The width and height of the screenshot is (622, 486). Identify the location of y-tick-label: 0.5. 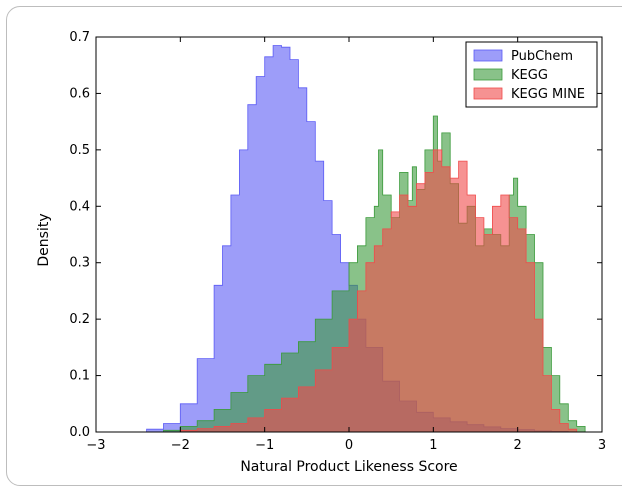
(79, 150).